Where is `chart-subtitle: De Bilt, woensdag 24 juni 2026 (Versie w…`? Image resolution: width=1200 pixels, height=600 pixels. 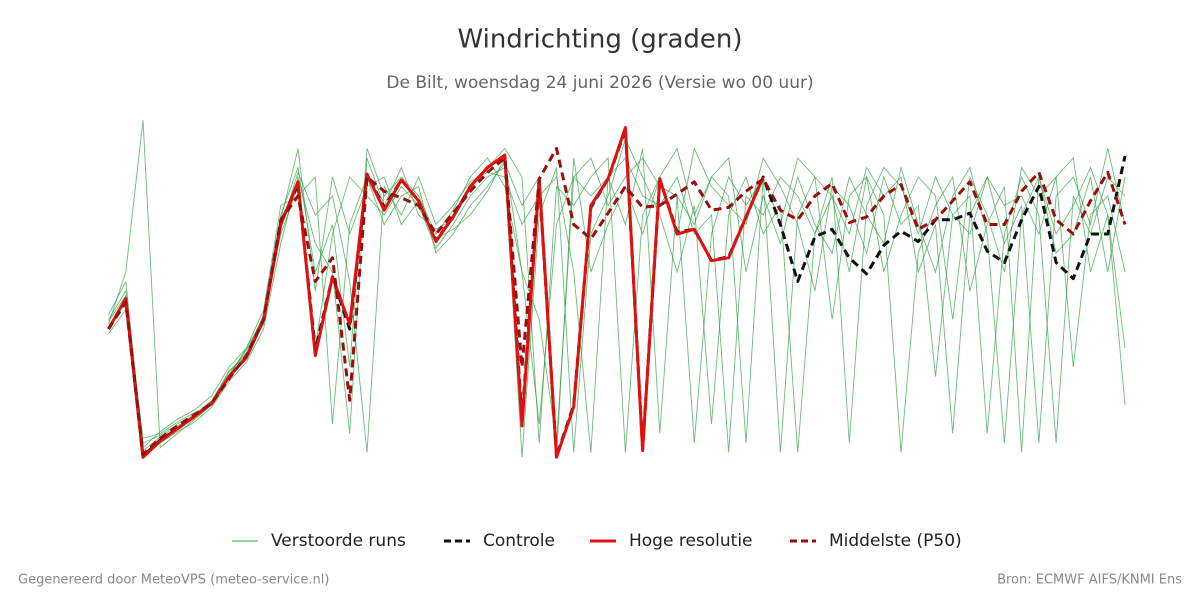
chart-subtitle: De Bilt, woensdag 24 juni 2026 (Versie w… is located at coordinates (599, 83).